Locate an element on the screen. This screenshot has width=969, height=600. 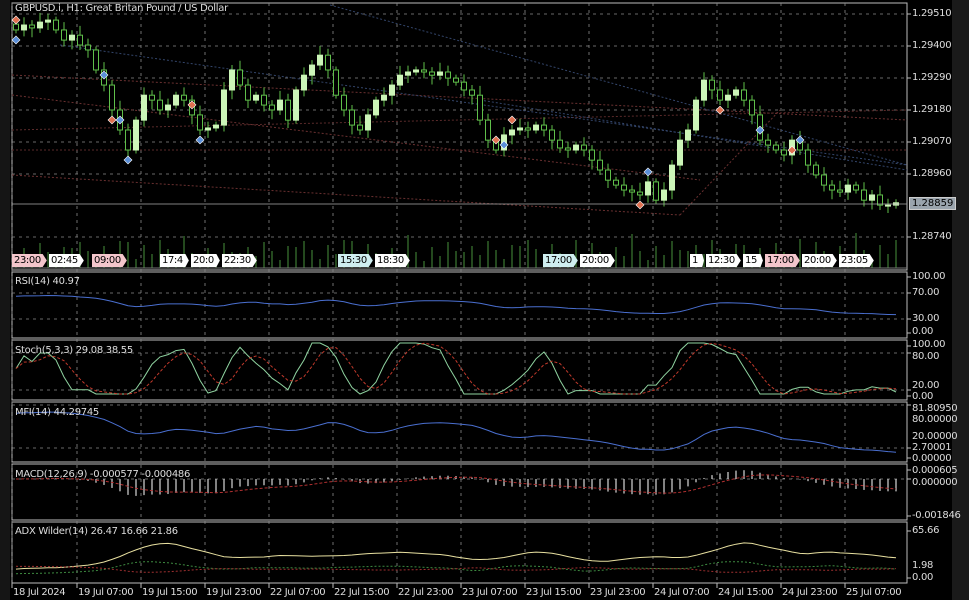
time-axis-label: 23 Jul 15:00 is located at coordinates (554, 592).